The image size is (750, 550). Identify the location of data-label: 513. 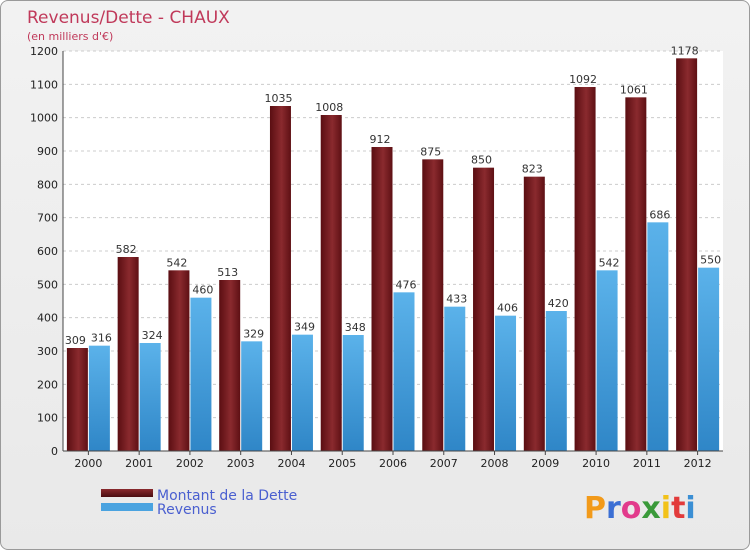
(227, 272).